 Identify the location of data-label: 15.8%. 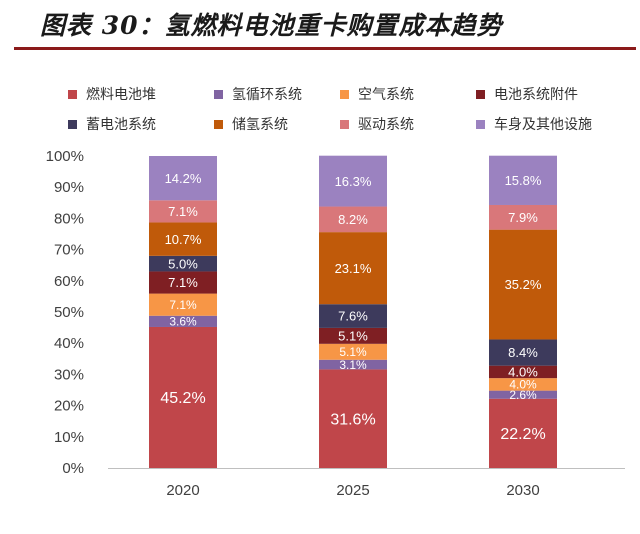
(523, 180).